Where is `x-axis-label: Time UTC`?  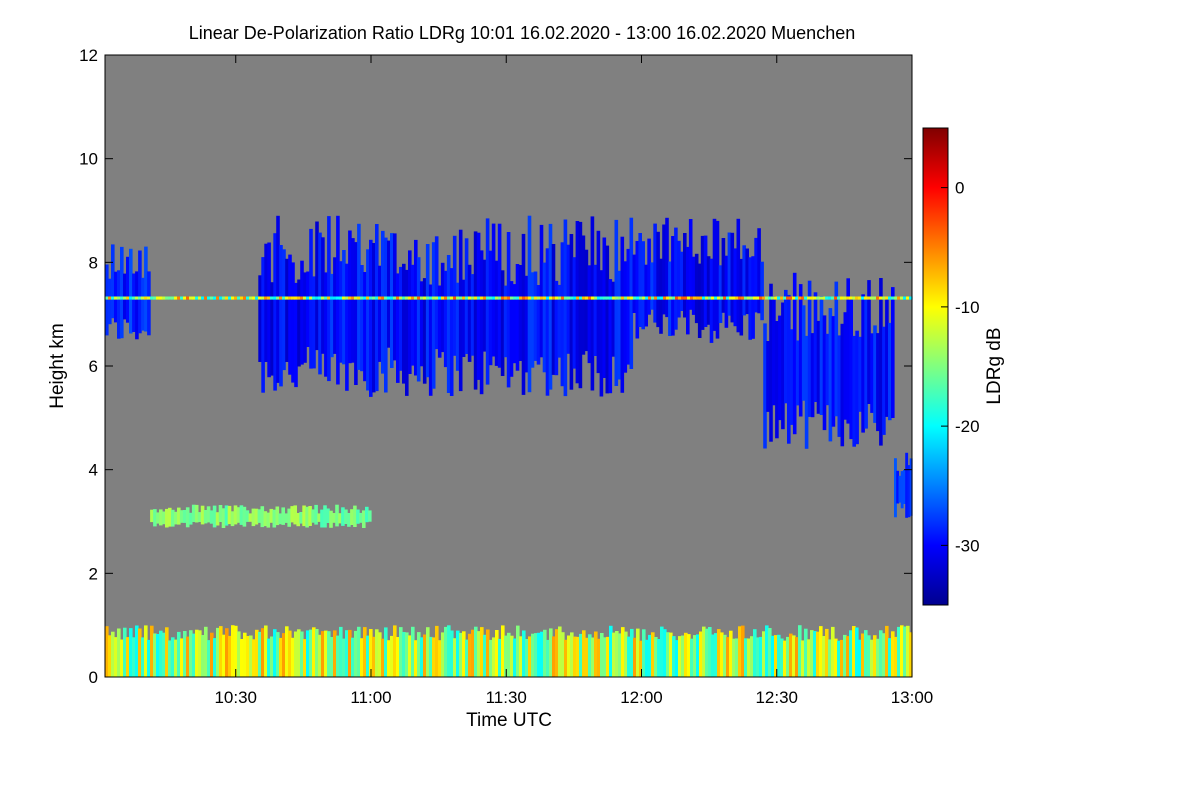
x-axis-label: Time UTC is located at coordinates (509, 720).